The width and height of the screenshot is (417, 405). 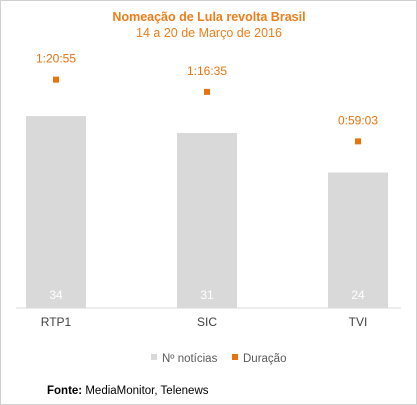 What do you see at coordinates (56, 212) in the screenshot?
I see `bar-rtp1` at bounding box center [56, 212].